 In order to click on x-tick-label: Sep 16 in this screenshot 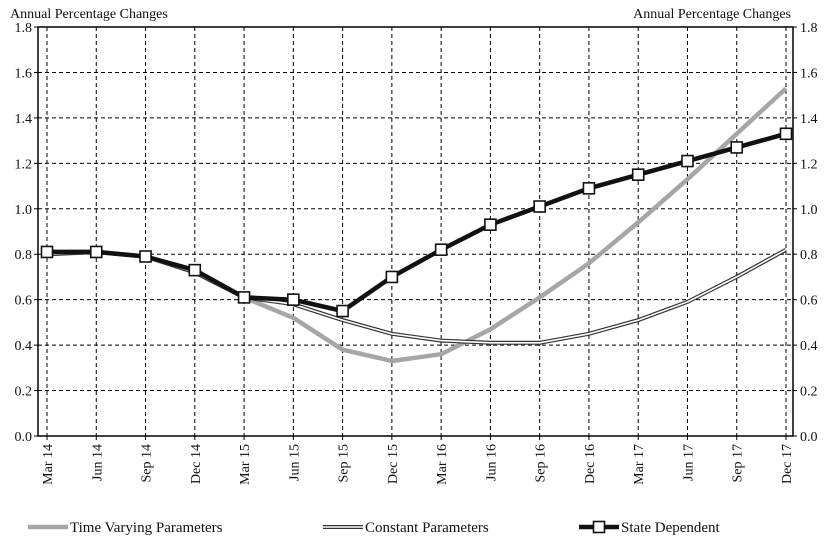, I will do `click(541, 463)`.